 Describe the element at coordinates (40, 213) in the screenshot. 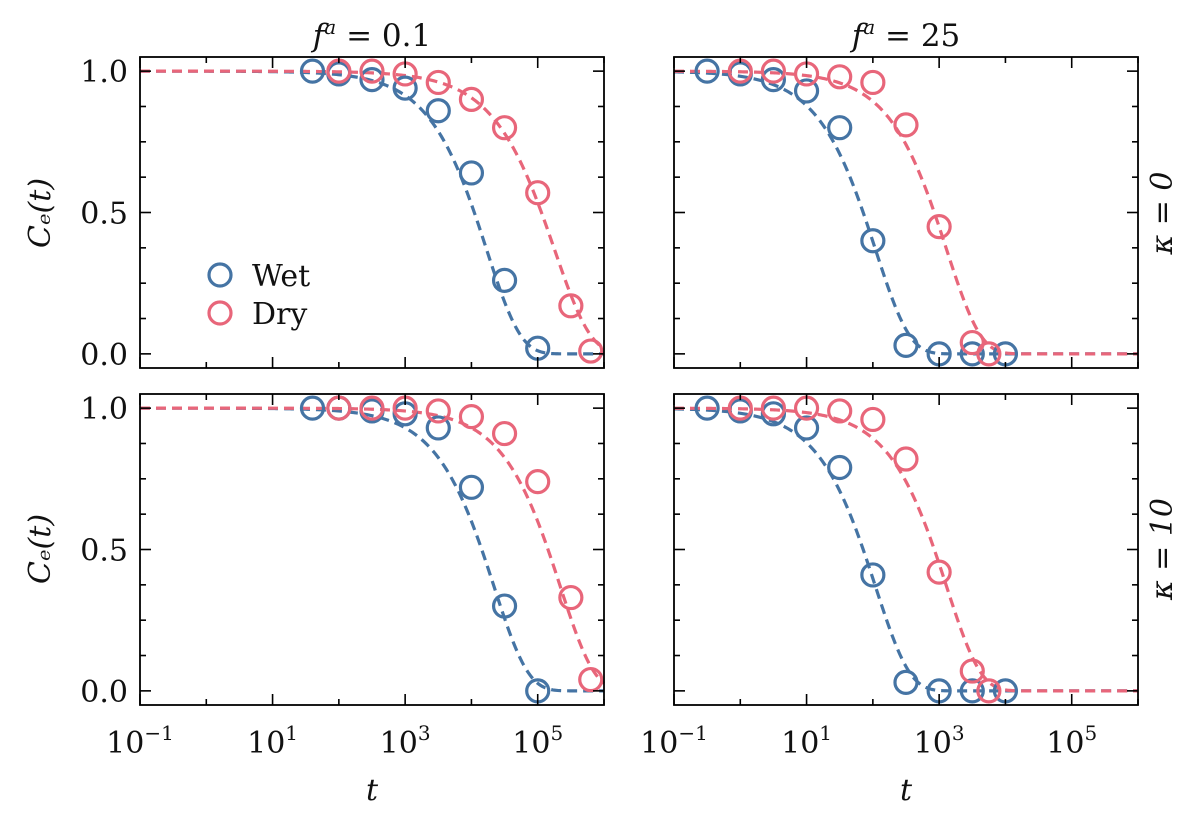

I see `ylabel-top: Cₑ(t)` at that location.